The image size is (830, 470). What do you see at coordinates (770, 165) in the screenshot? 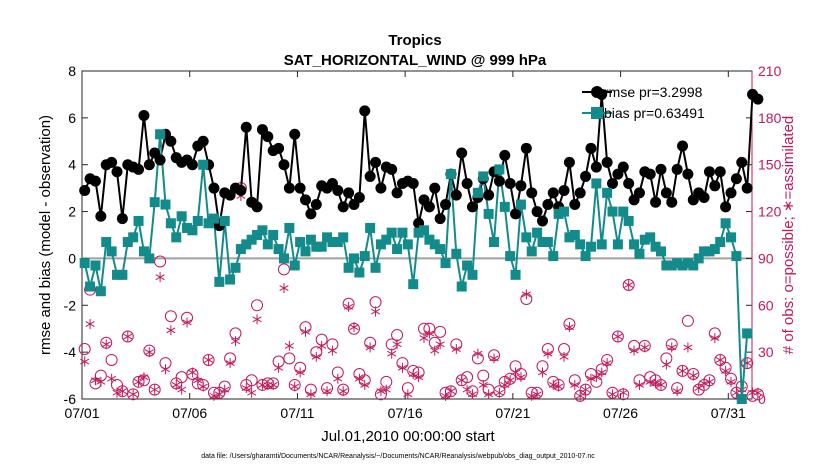
I see `right-y-tick-label: 150` at bounding box center [770, 165].